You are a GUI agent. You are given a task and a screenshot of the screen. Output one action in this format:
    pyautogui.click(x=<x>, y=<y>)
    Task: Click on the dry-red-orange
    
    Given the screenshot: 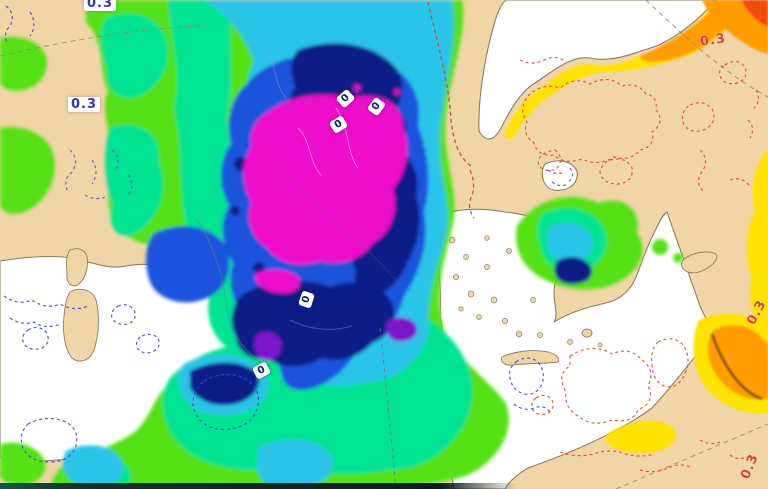 What is the action you would take?
    pyautogui.click(x=754, y=13)
    